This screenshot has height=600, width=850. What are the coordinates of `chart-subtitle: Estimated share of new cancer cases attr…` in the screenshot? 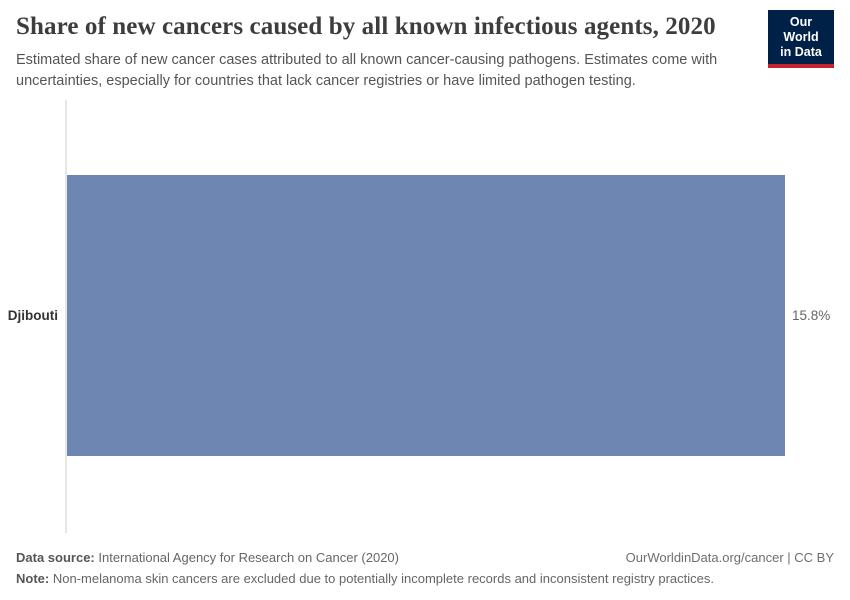 It's located at (367, 70).